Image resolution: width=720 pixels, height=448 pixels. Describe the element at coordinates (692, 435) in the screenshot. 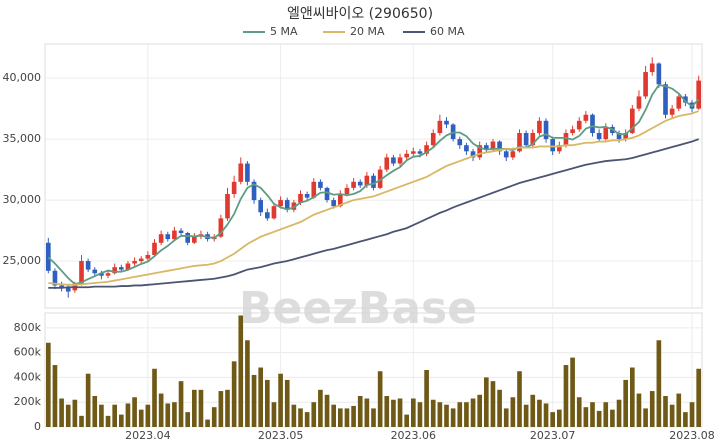

I see `x-tick-label: 2023.08` at that location.